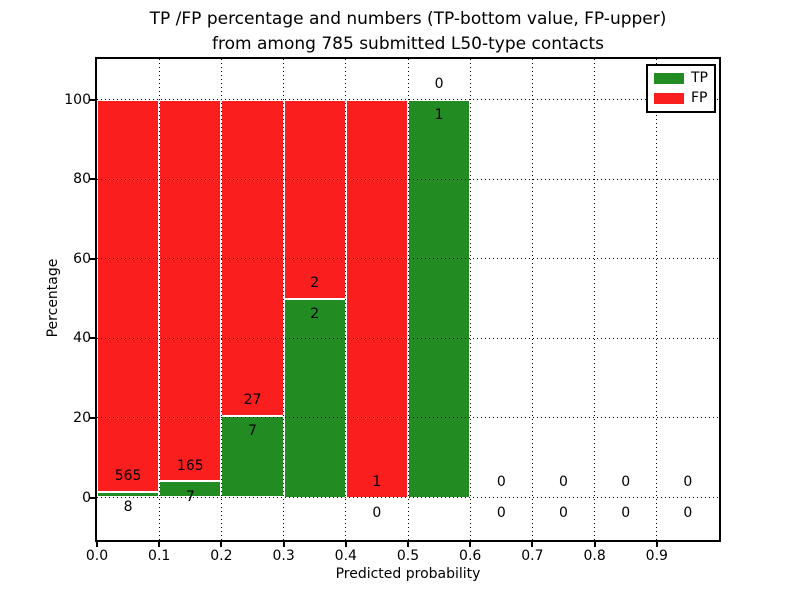 The image size is (800, 600). What do you see at coordinates (315, 314) in the screenshot?
I see `tp-count-label: 2` at bounding box center [315, 314].